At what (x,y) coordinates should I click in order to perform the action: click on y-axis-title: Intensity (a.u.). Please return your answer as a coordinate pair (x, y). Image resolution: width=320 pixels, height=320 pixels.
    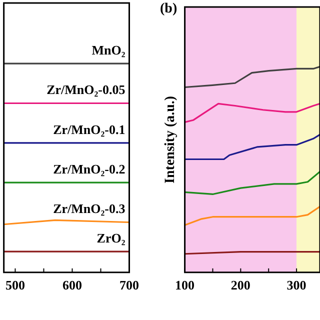
    Looking at the image, I should click on (170, 140).